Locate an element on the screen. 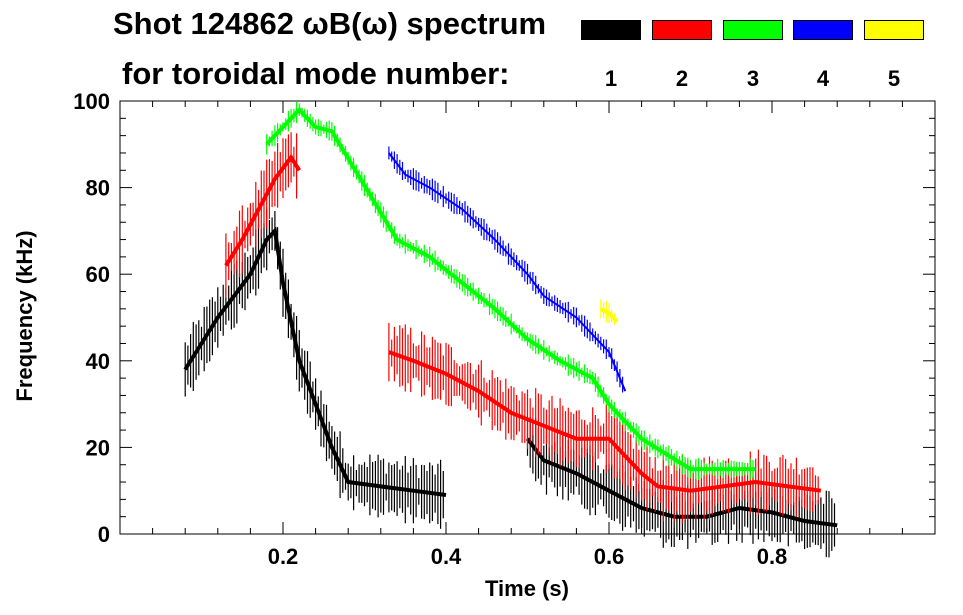  legend-swatch-n5 is located at coordinates (894, 30).